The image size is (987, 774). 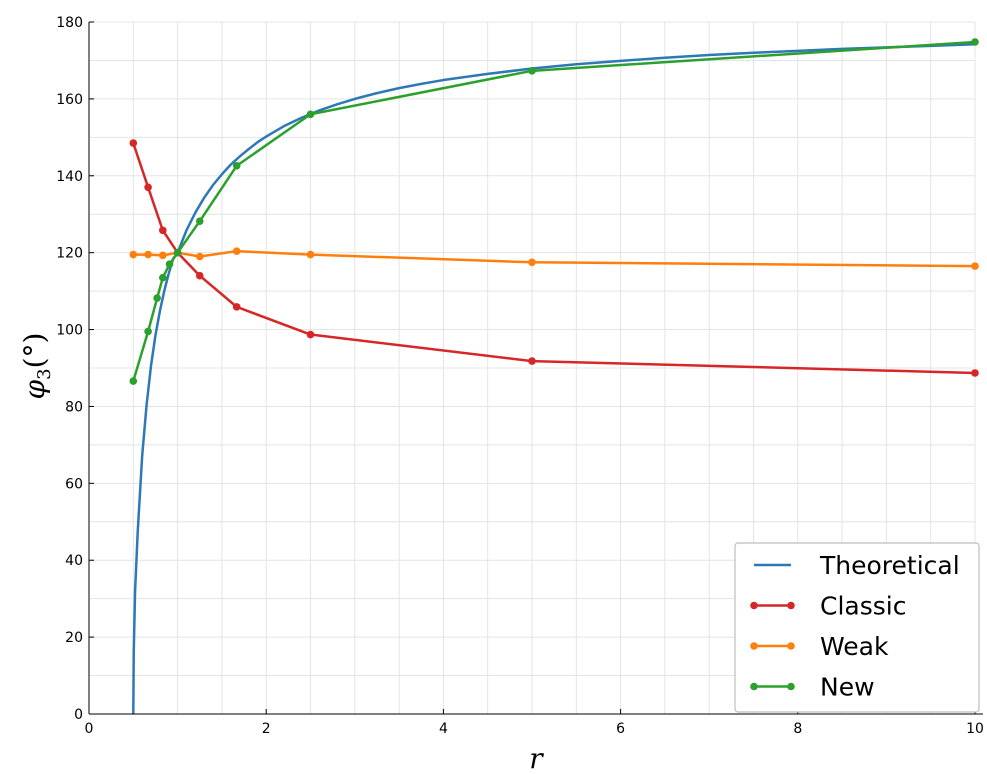 What do you see at coordinates (69, 331) in the screenshot?
I see `y-tick-label: 100` at bounding box center [69, 331].